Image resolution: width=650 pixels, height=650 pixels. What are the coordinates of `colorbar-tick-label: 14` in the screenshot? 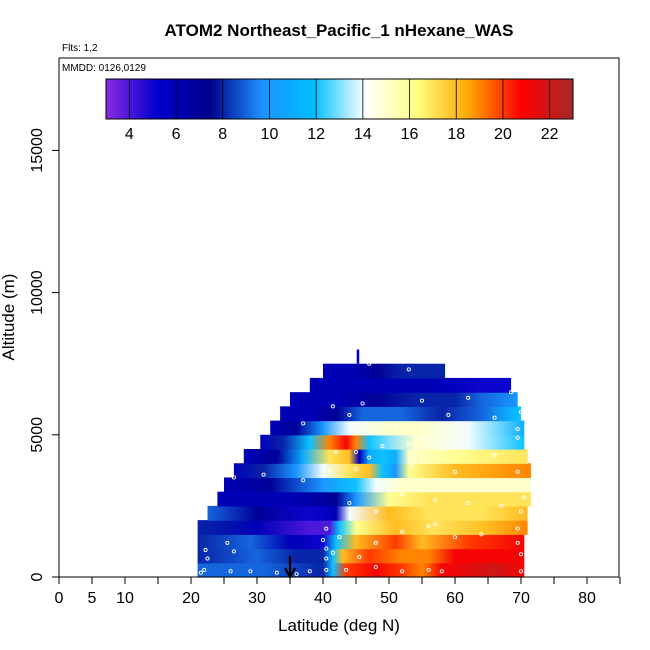 It's located at (363, 134).